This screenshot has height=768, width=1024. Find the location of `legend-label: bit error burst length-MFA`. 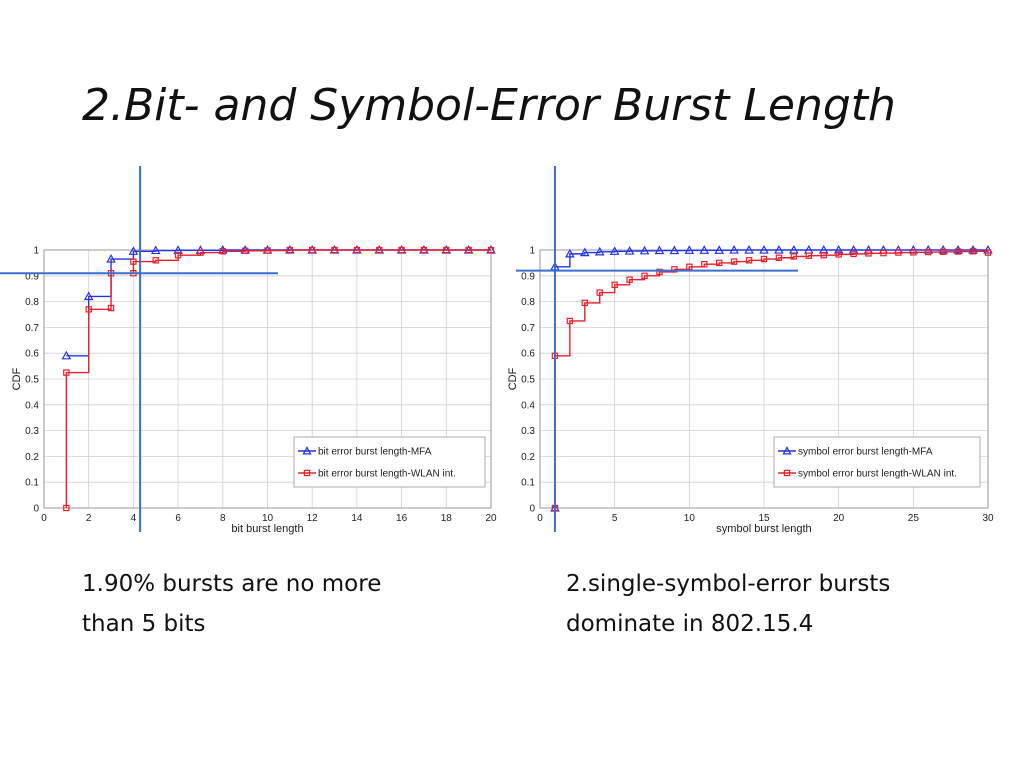

legend-label: bit error burst length-MFA is located at coordinates (375, 452).